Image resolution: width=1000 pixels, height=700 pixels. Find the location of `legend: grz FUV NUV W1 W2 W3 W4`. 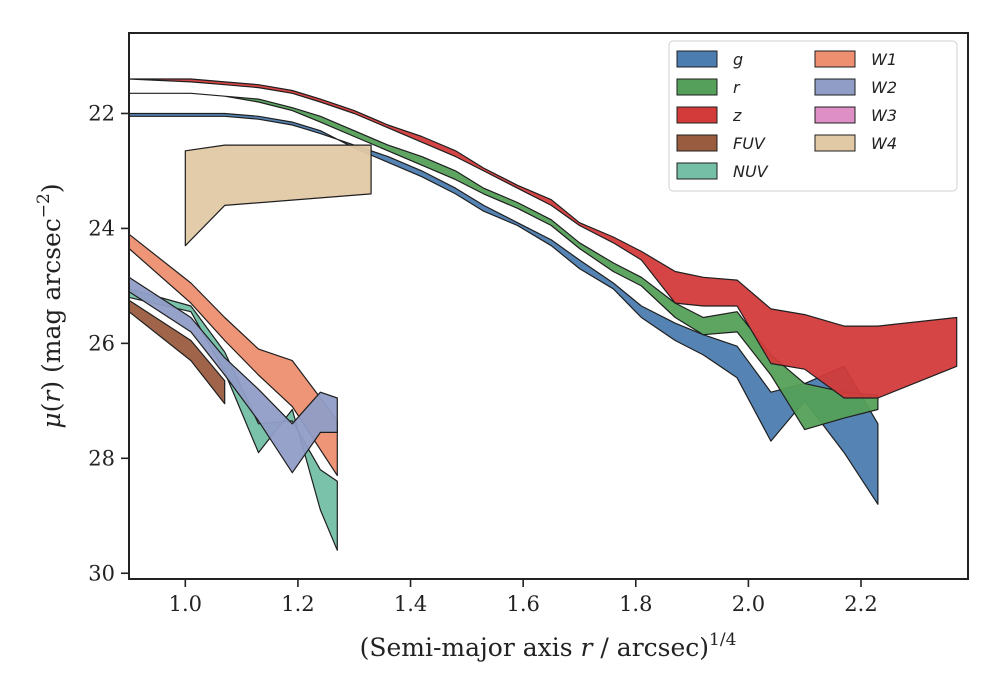

legend: grz FUV NUV W1 W2 W3 W4 is located at coordinates (813, 116).